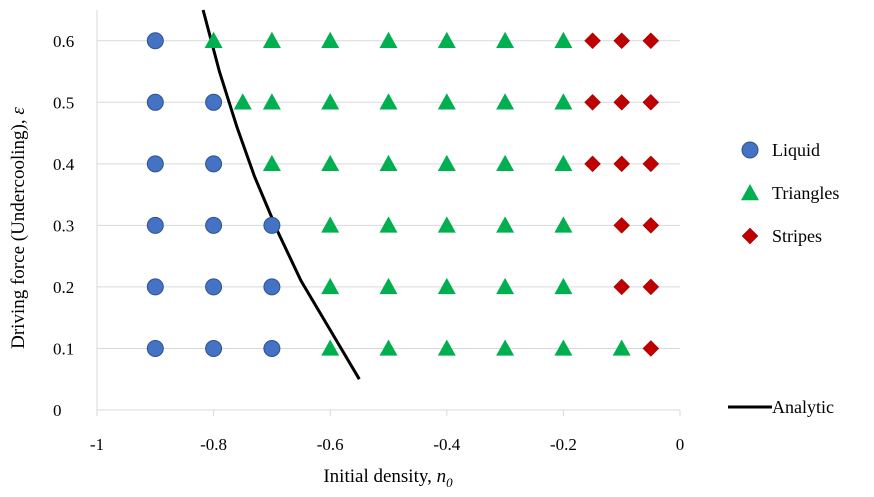 The image size is (874, 497). I want to click on x-tick-label: -0.8, so click(213, 444).